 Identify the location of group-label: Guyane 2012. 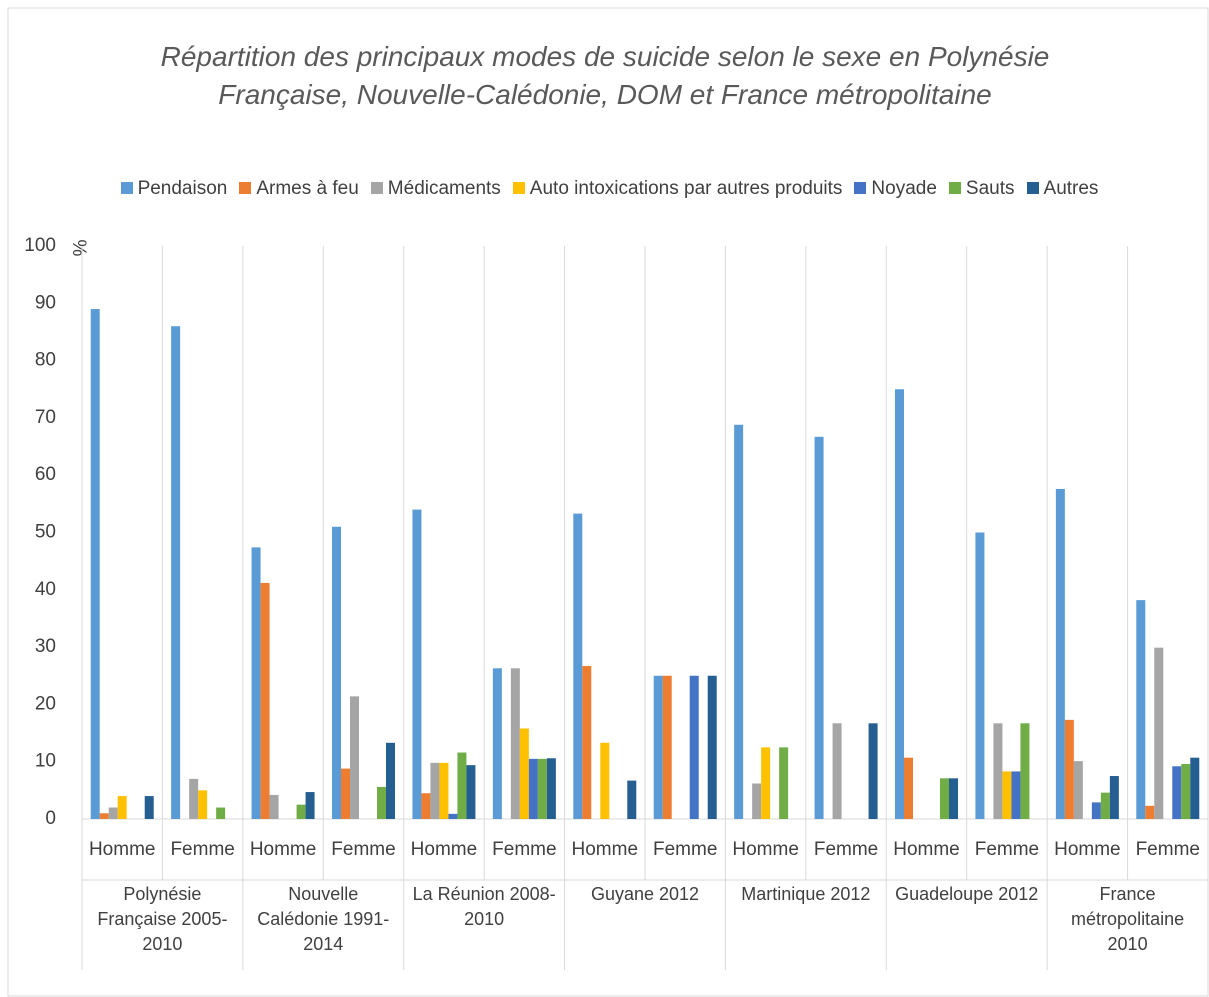
(645, 894).